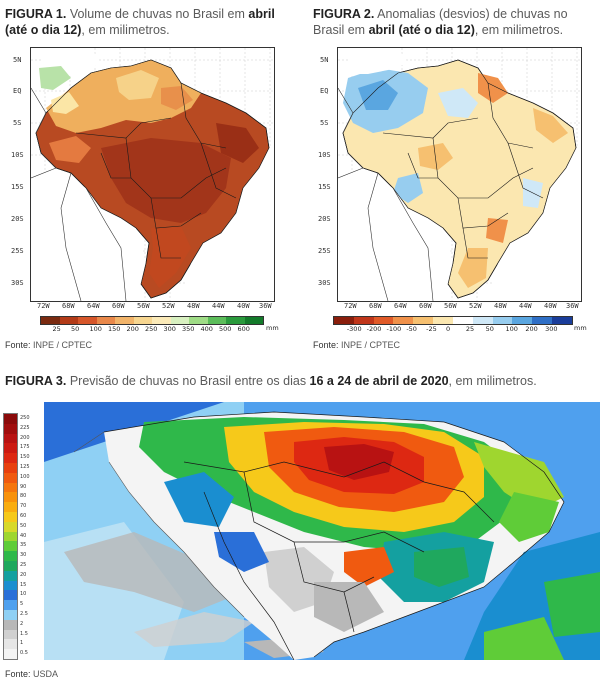 The width and height of the screenshot is (603, 684). I want to click on figure1-lon-label: 60W, so click(118, 306).